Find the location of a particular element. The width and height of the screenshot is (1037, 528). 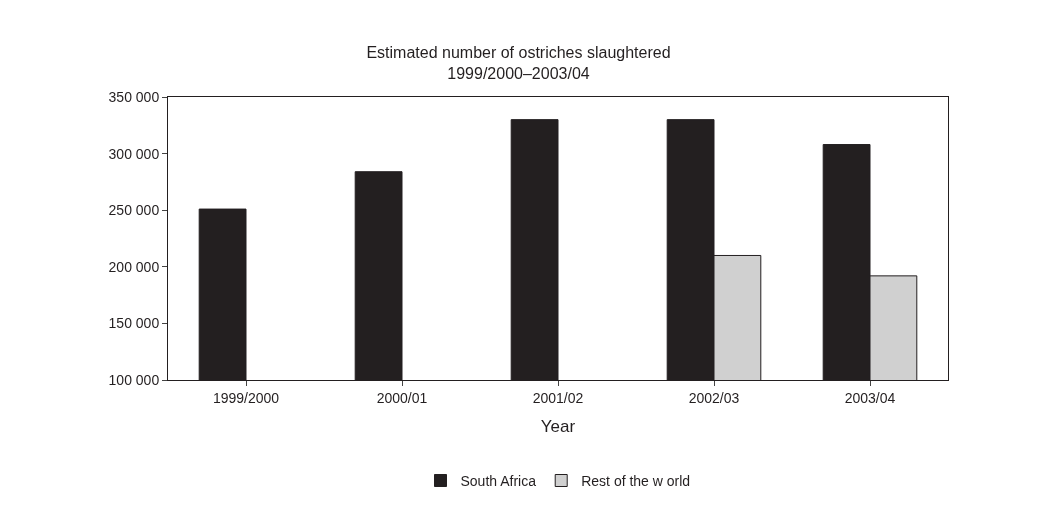

y-tick-label: 250 000 is located at coordinates (134, 210).